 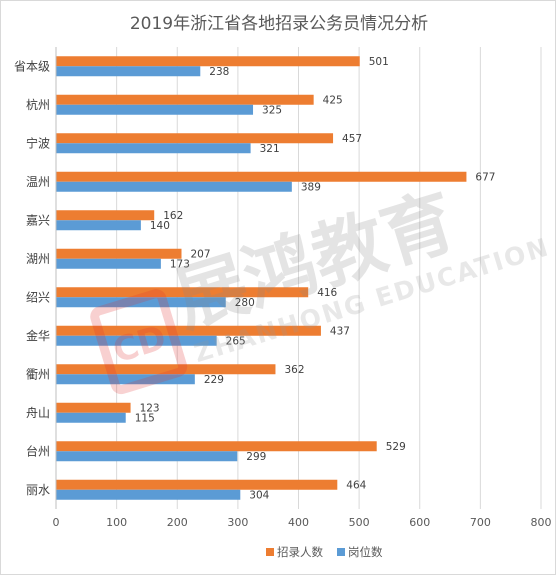 I want to click on data-label: 321, so click(x=270, y=149).